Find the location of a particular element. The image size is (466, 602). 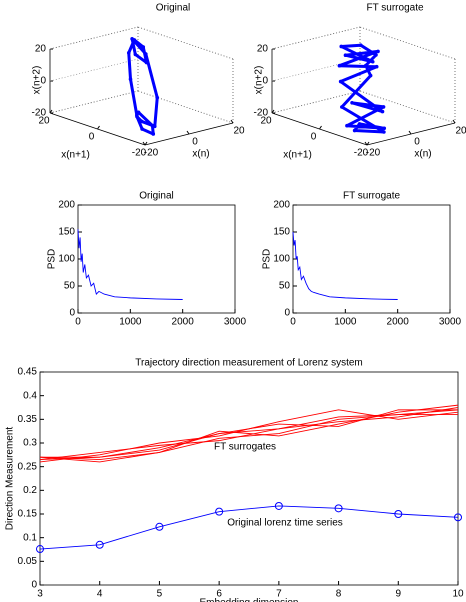

chart-title: Original is located at coordinates (156, 196).